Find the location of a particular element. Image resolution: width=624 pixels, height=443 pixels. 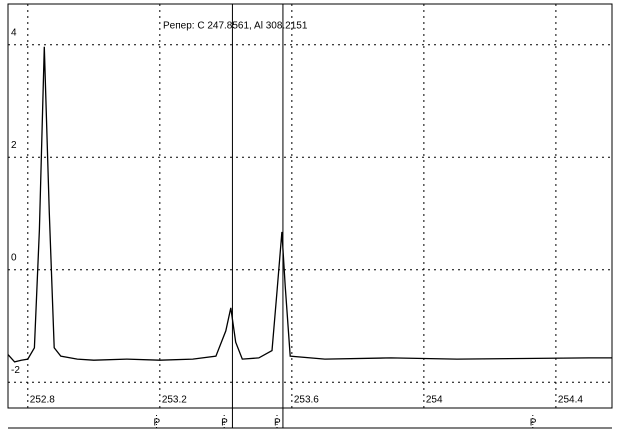

y-tick-label: 4 is located at coordinates (14, 32).